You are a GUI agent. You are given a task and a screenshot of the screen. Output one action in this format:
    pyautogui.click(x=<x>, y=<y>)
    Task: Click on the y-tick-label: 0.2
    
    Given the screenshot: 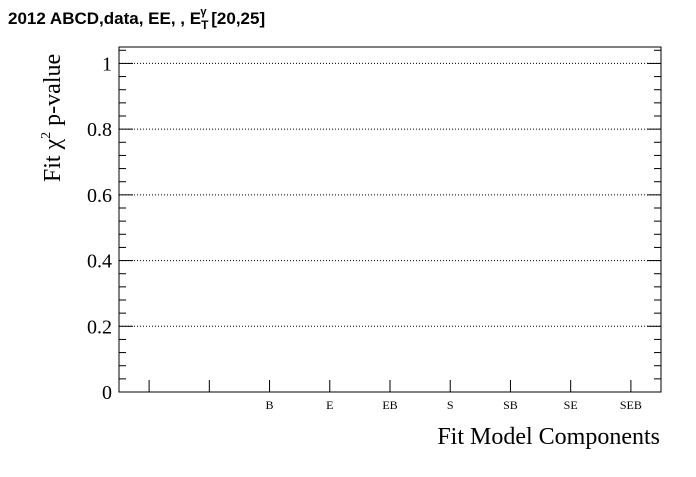 What is the action you would take?
    pyautogui.click(x=99, y=327)
    